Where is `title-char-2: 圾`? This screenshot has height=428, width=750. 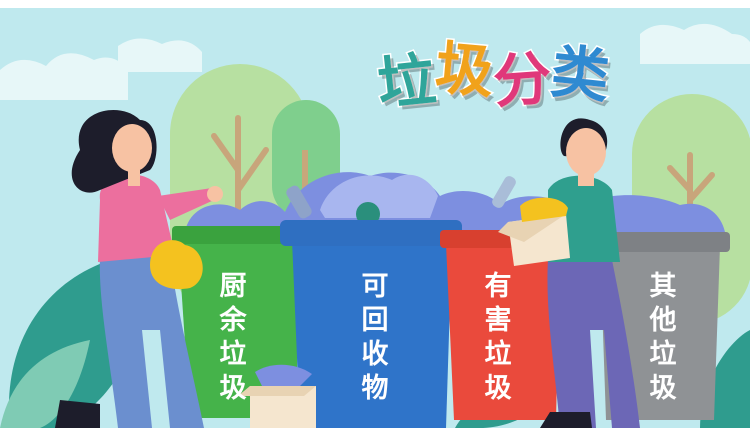
title-char-2: 圾 is located at coordinates (464, 70).